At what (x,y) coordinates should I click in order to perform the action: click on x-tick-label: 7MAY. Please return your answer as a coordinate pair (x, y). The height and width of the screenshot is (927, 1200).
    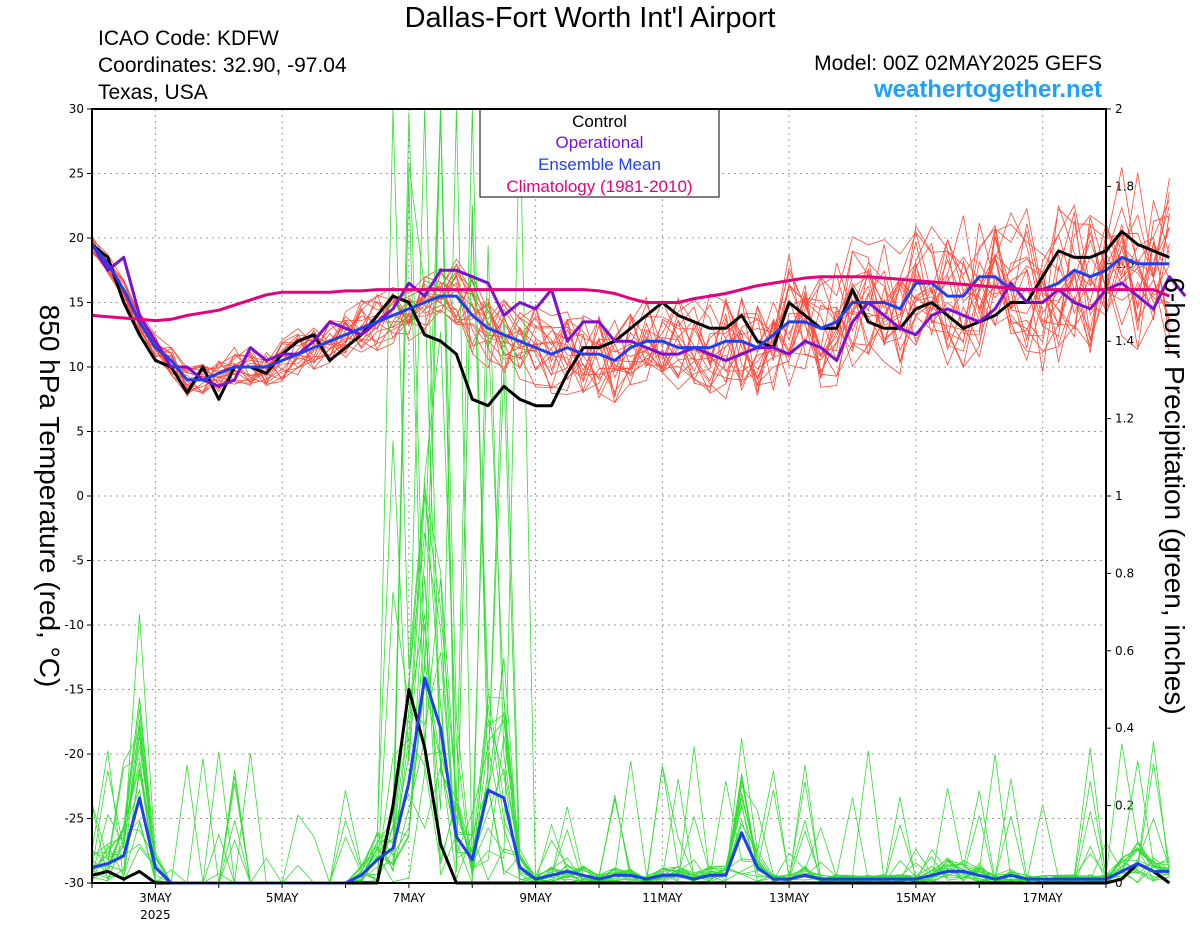
    Looking at the image, I should click on (409, 898).